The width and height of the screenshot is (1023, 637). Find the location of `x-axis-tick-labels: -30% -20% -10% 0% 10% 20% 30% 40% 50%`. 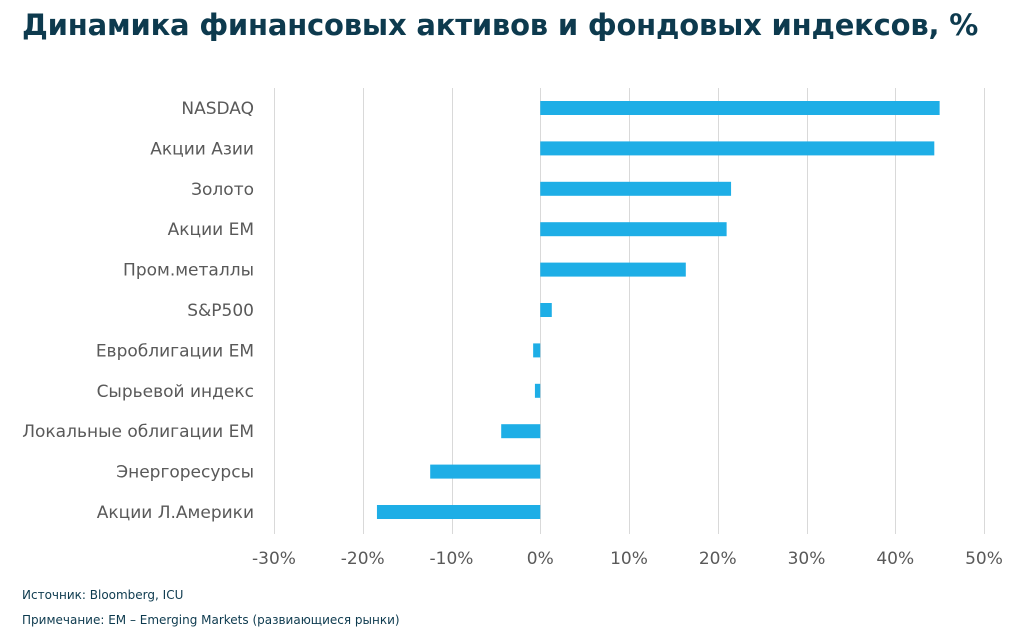

x-axis-tick-labels: -30% -20% -10% 0% 10% 20% 30% 40% 50% is located at coordinates (627, 559).